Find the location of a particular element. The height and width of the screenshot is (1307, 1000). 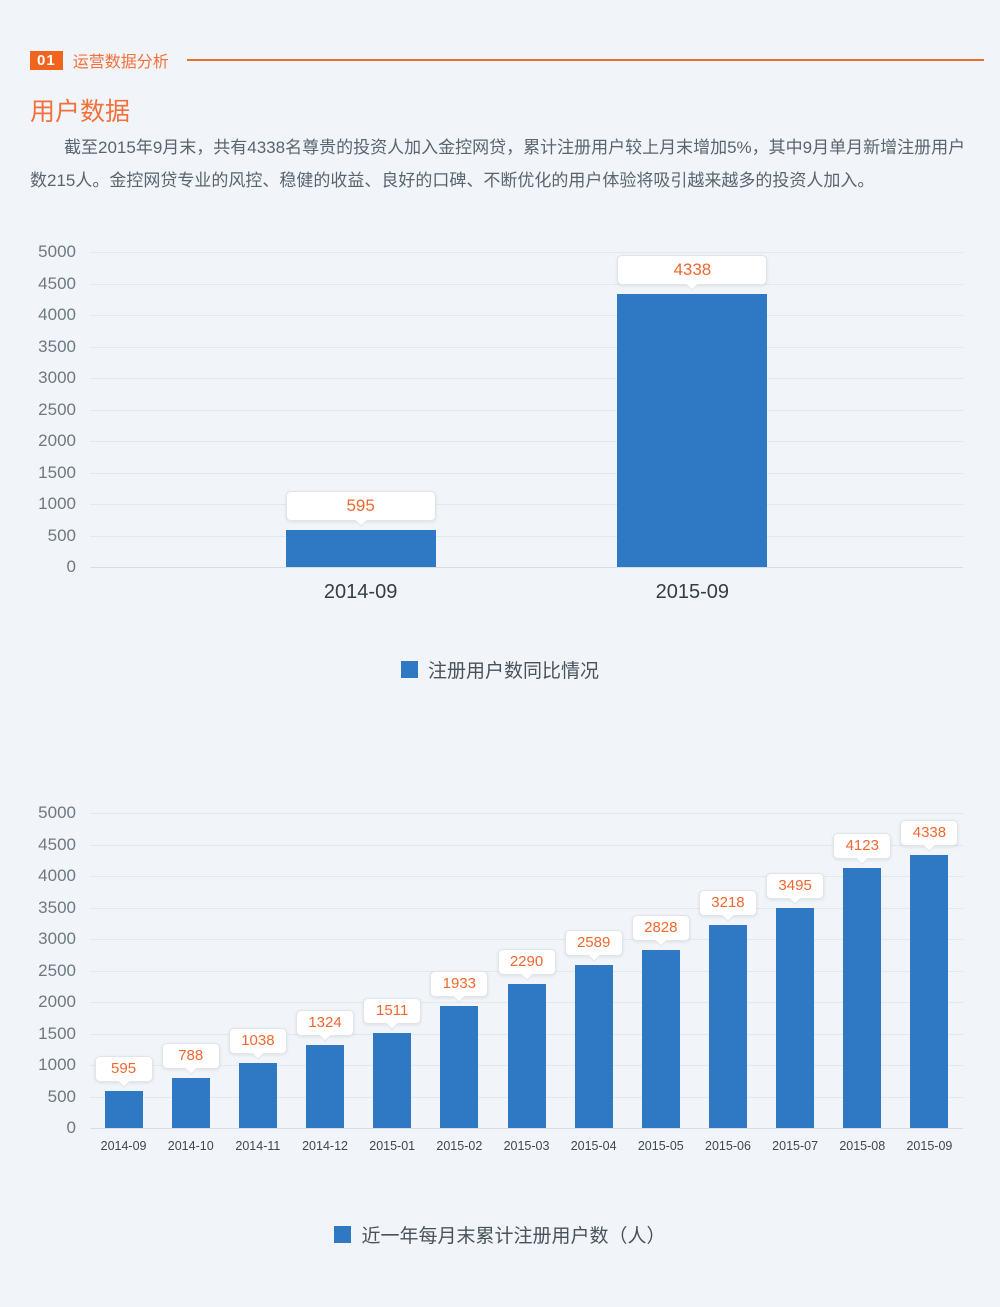

x-axis-tick-label: 2015-02 is located at coordinates (459, 1146).